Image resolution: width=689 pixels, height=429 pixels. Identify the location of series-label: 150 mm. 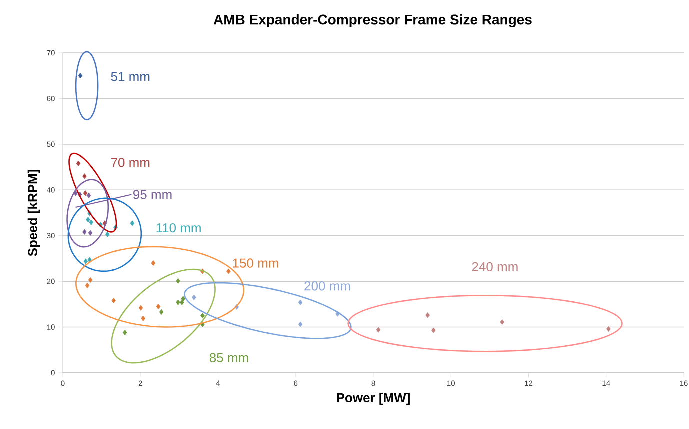
(255, 263).